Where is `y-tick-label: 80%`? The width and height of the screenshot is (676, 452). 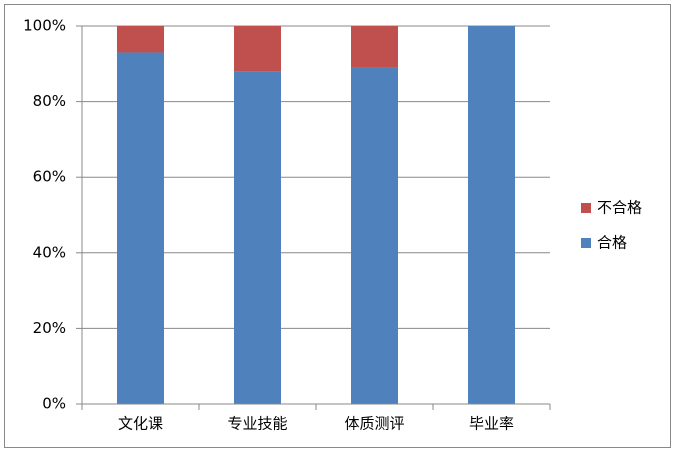
y-tick-label: 80% is located at coordinates (49, 101).